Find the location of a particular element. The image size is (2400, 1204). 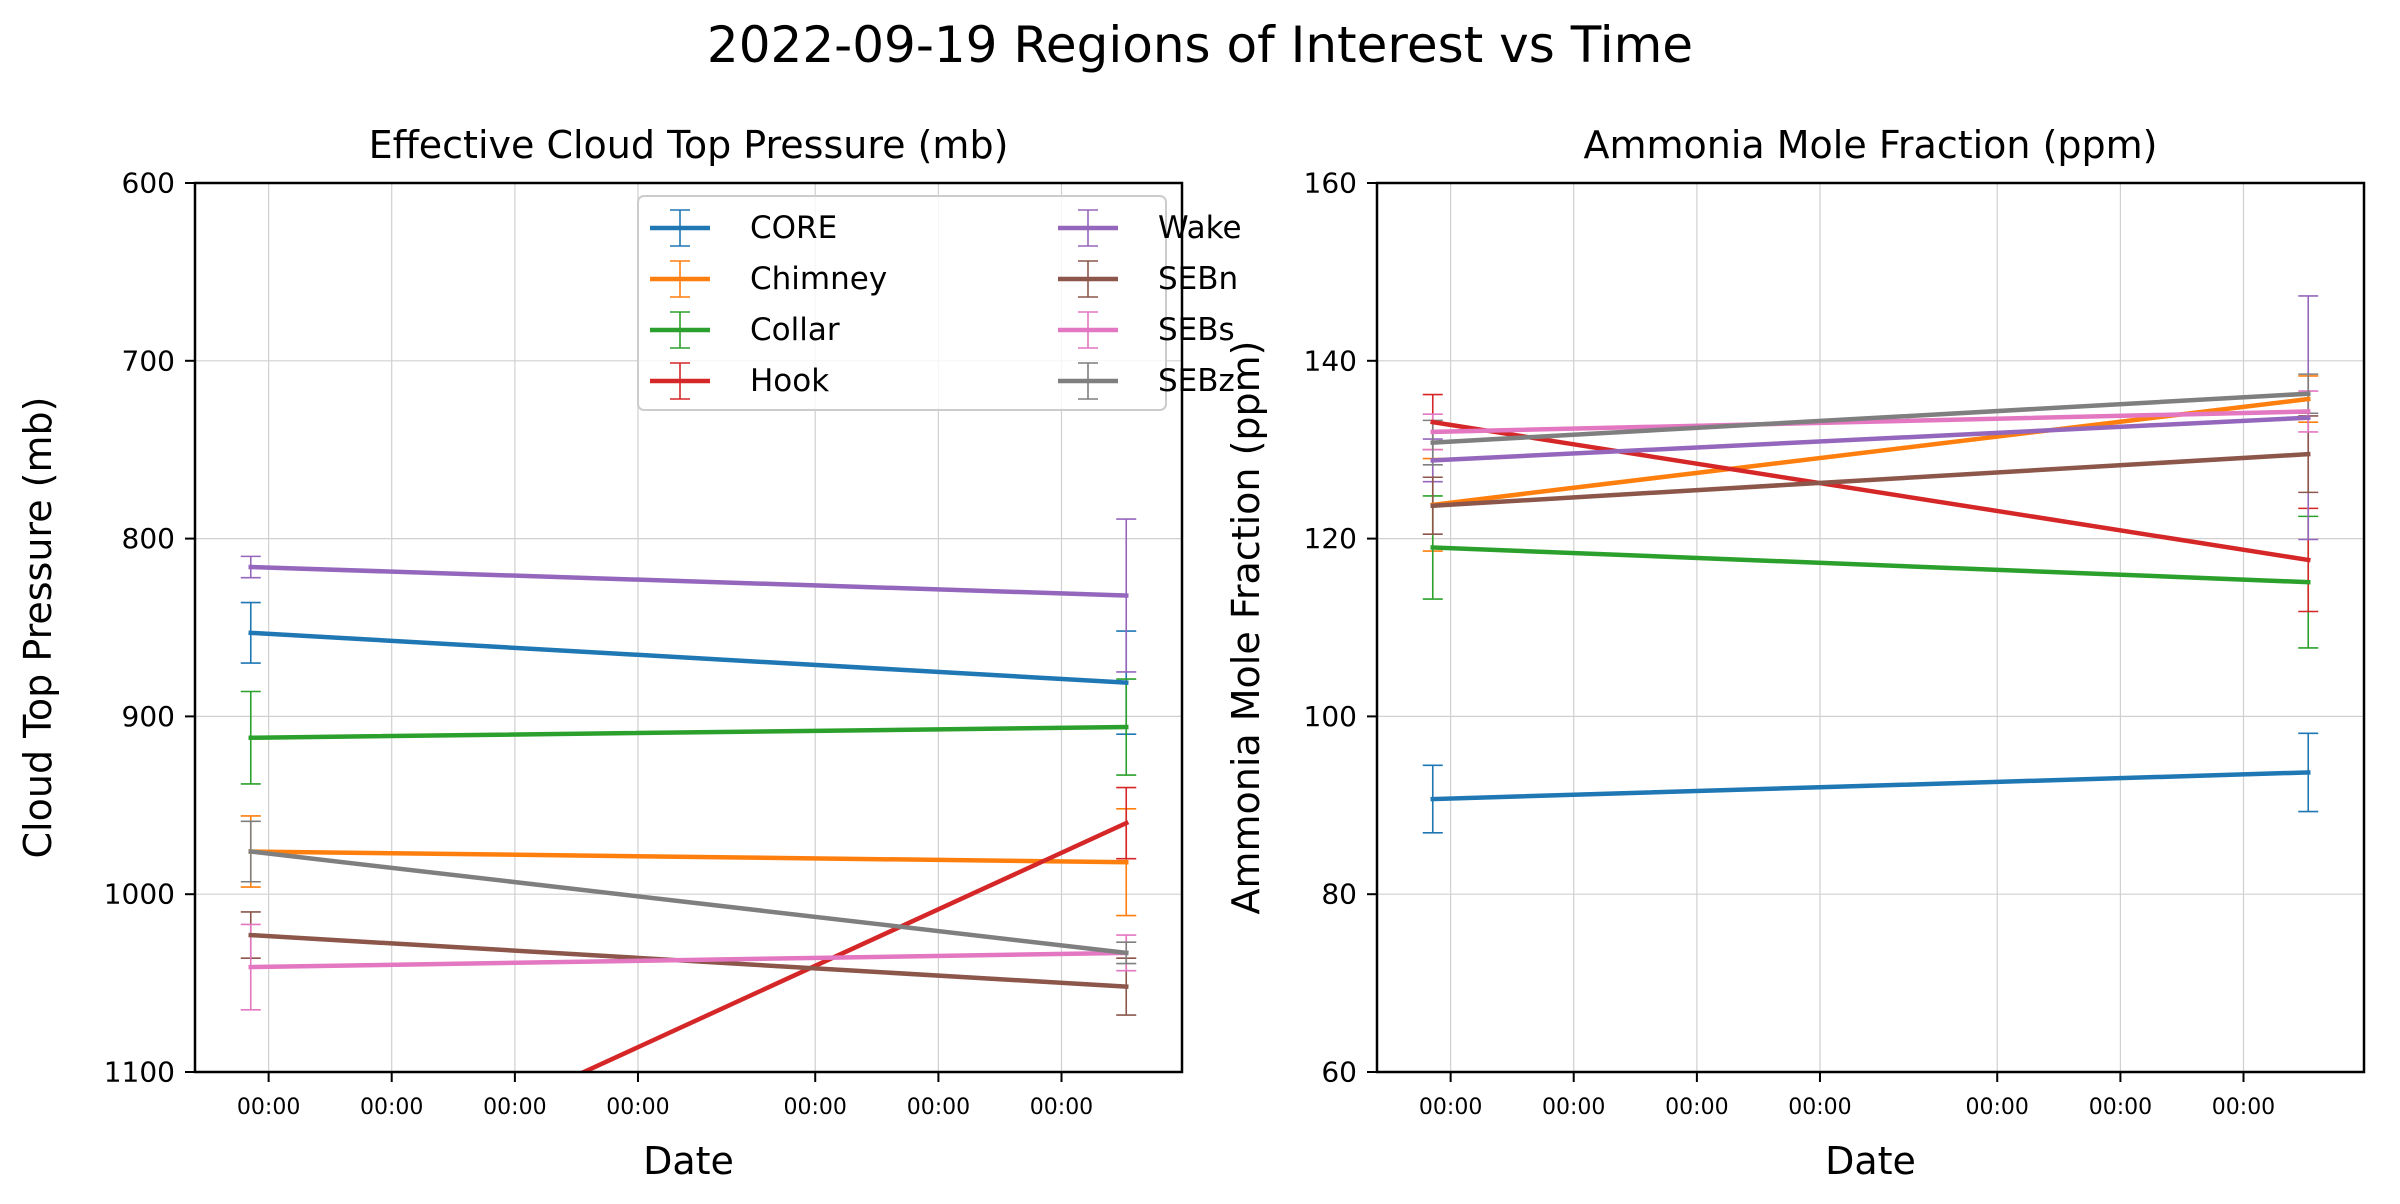

y-axis-label: Ammonia Mole Fraction (ppm) is located at coordinates (1246, 627).